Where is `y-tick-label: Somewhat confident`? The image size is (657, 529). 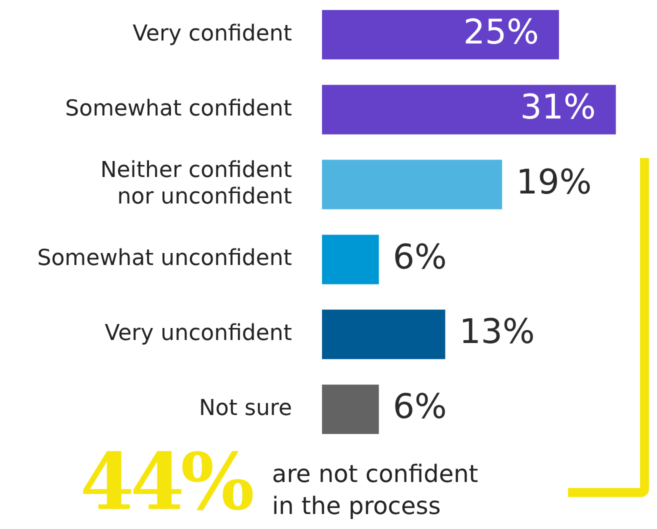 y-tick-label: Somewhat confident is located at coordinates (178, 109).